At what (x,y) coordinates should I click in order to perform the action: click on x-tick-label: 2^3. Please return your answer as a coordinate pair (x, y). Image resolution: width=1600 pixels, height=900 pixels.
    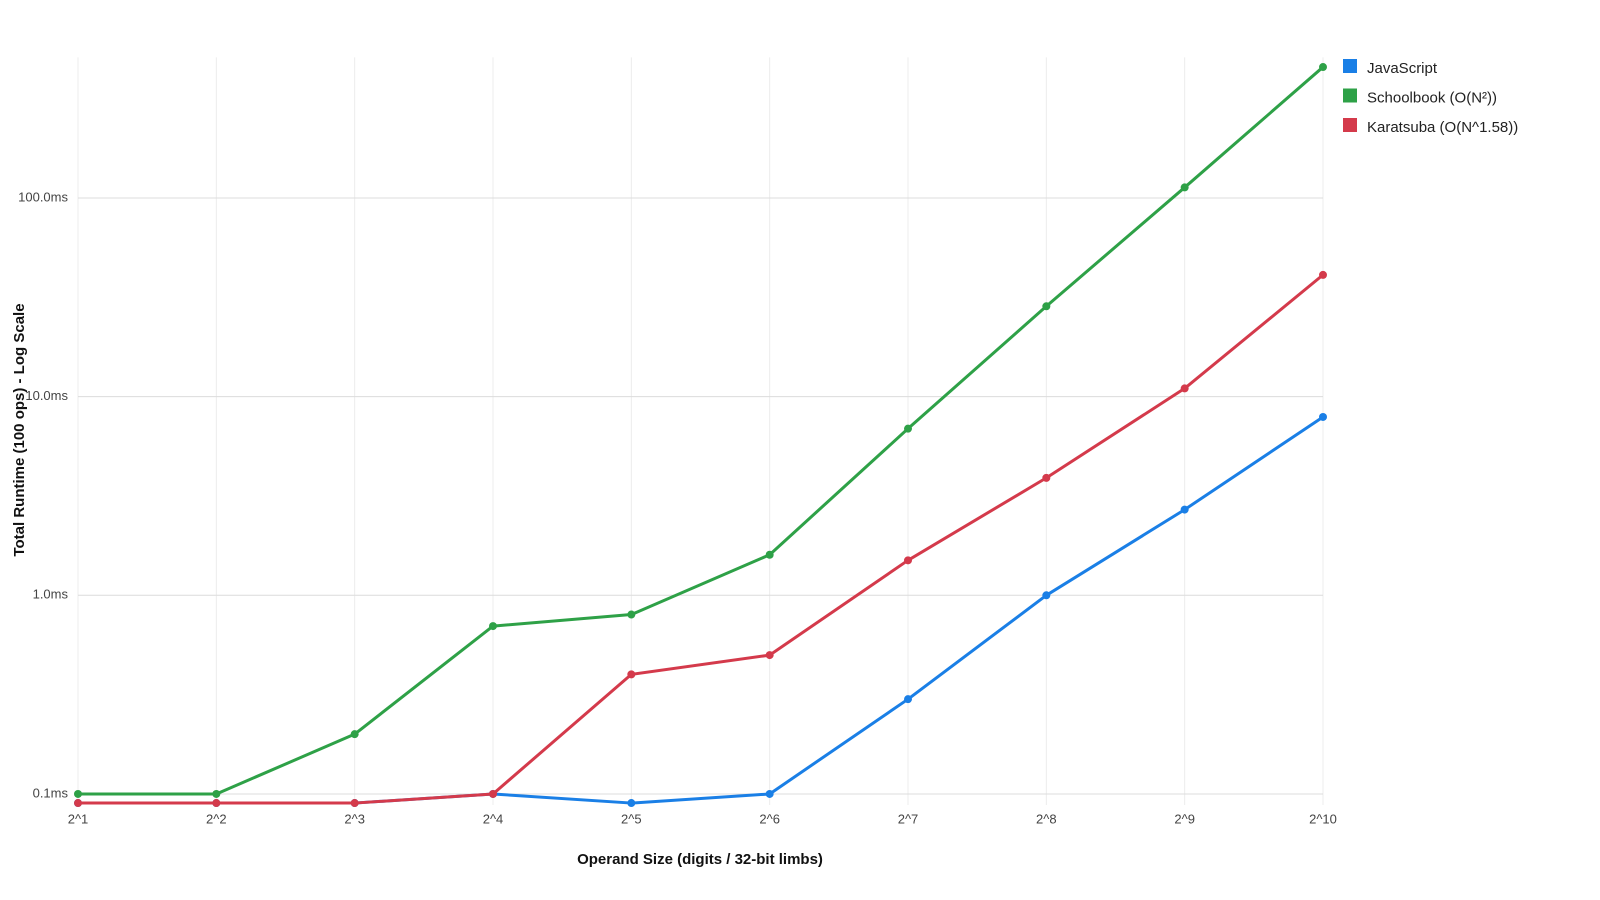
    Looking at the image, I should click on (354, 818).